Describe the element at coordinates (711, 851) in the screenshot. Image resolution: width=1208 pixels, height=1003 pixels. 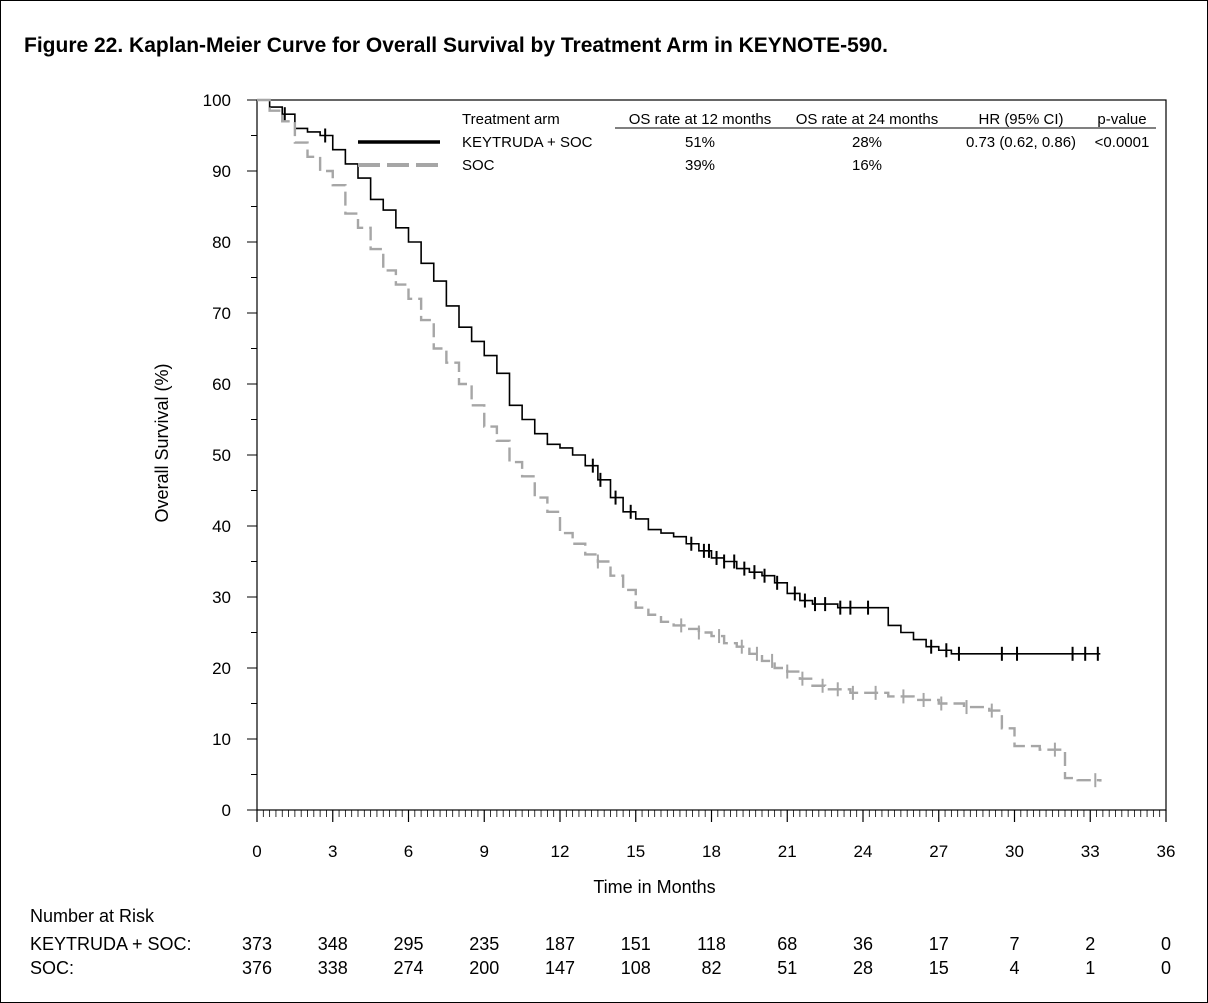
I see `x-tick-label: 18` at that location.